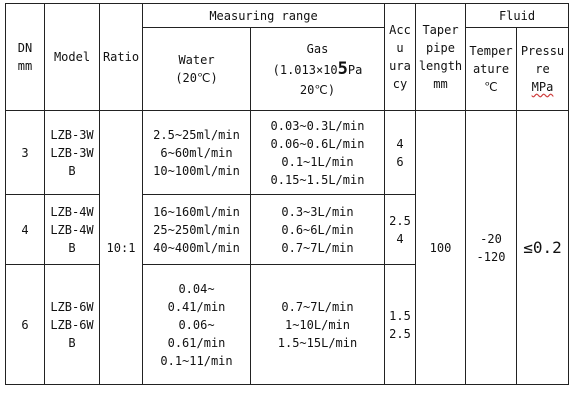 The image size is (576, 409). Describe the element at coordinates (72, 229) in the screenshot. I see `cell-model: LZB-4W LZB-4W B` at that location.